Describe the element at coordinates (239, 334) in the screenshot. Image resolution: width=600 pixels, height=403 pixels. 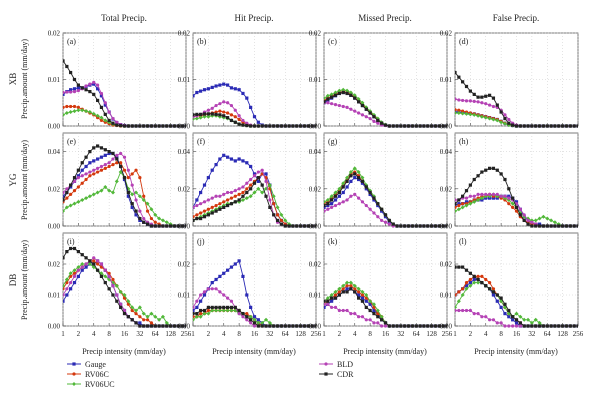
I see `x-tick-label: 8` at that location.